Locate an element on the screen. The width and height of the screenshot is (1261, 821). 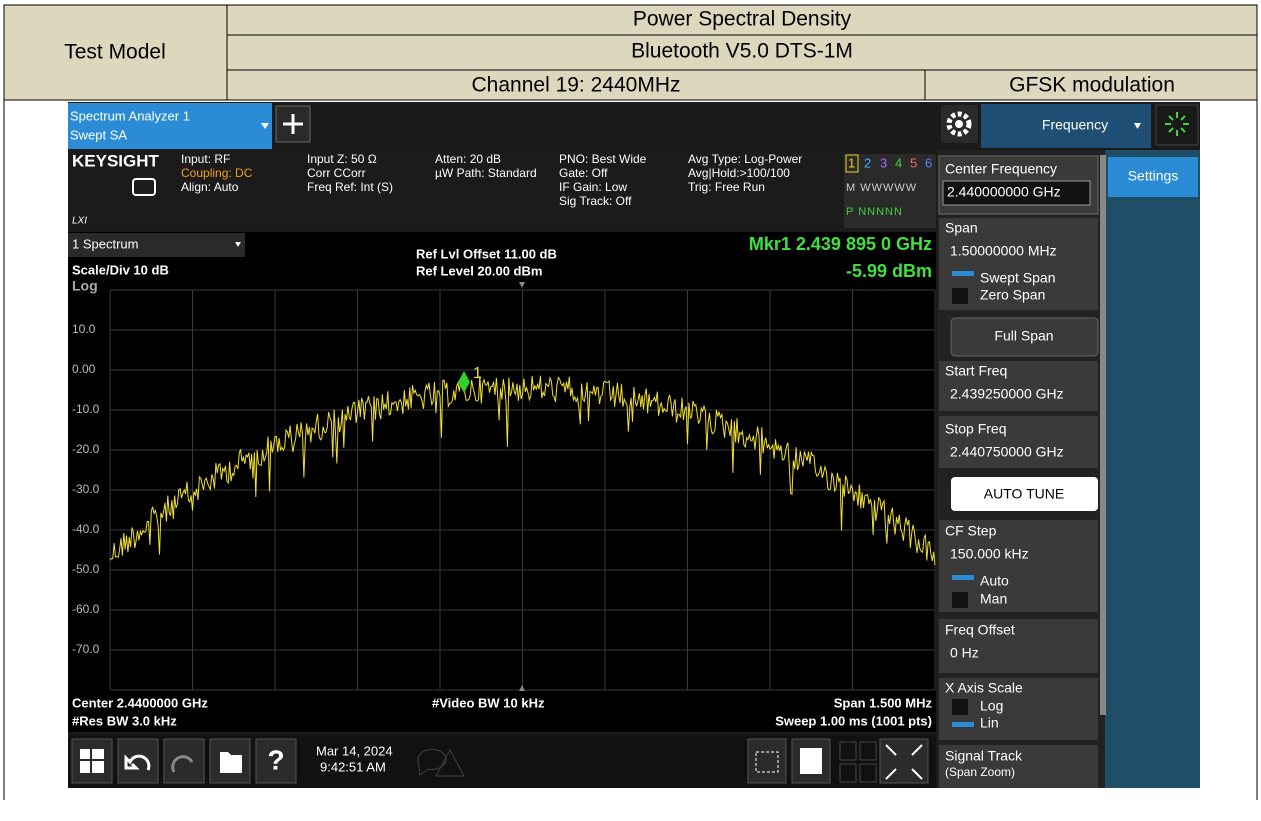
fullscreen-icon is located at coordinates (904, 762).